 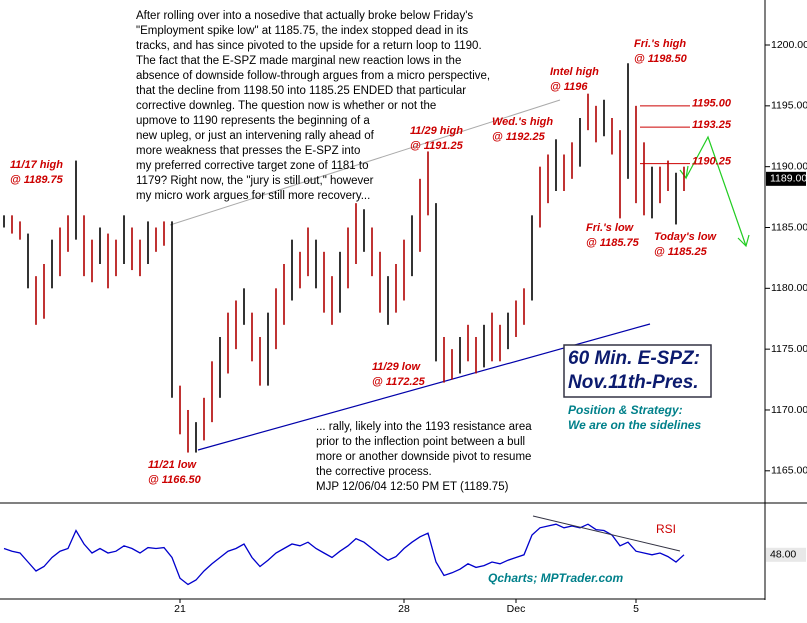 What do you see at coordinates (173, 465) in the screenshot?
I see `annotation: 11/21 low` at bounding box center [173, 465].